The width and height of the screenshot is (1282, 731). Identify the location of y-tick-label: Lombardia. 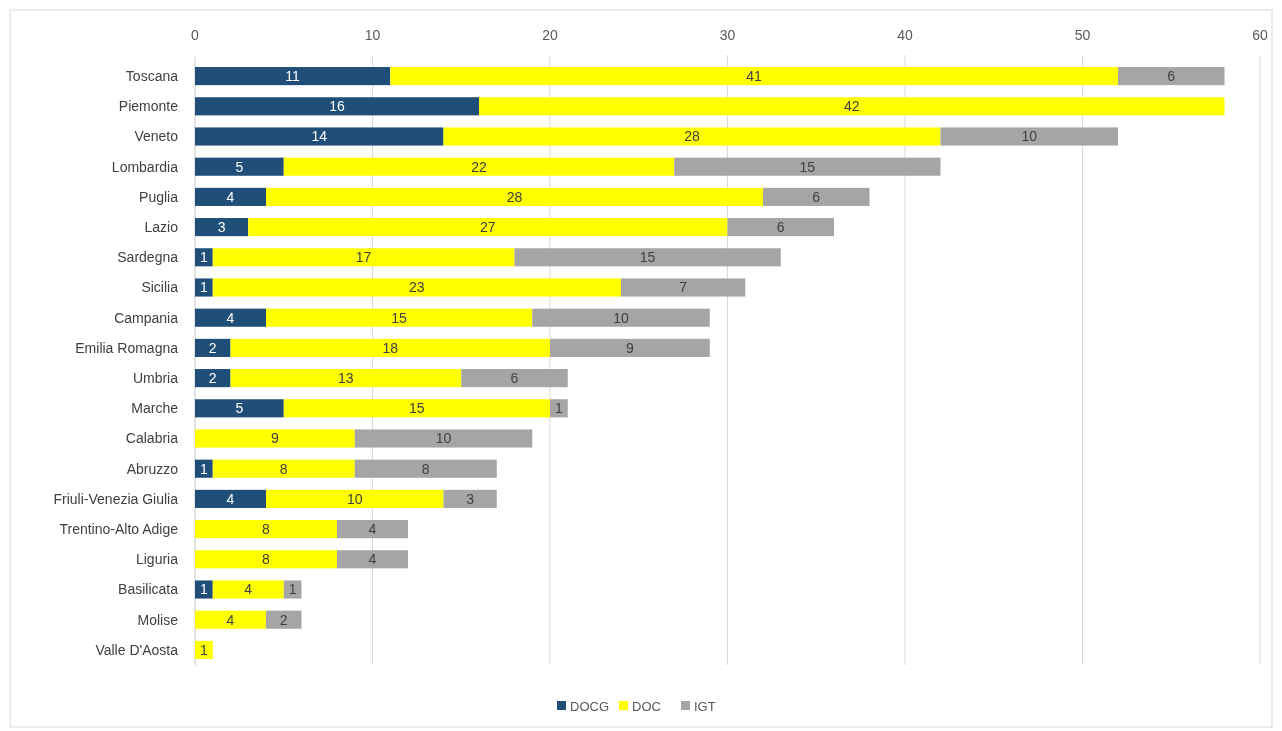
(145, 166).